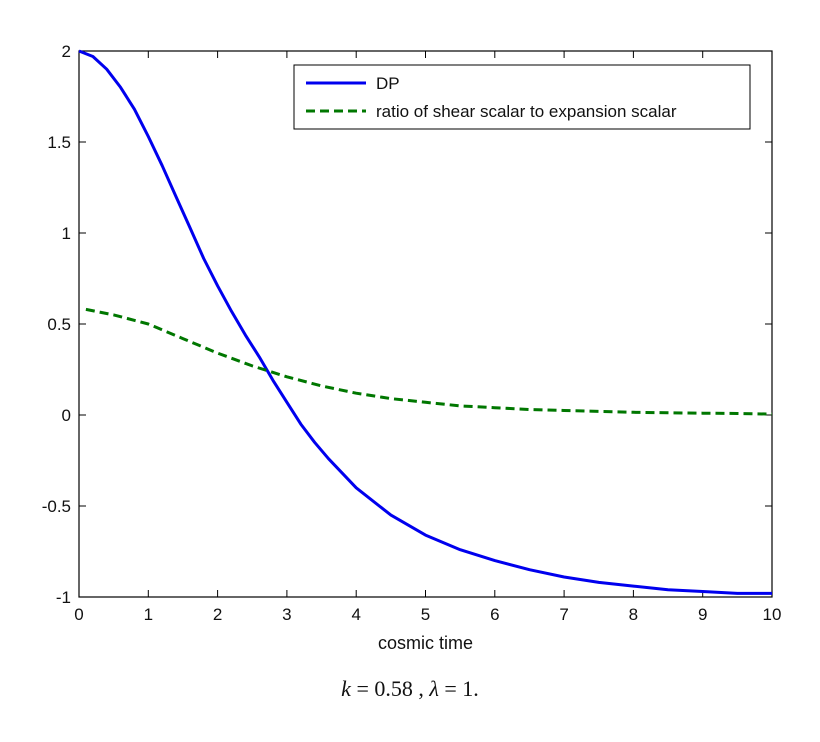 The height and width of the screenshot is (742, 820). What do you see at coordinates (633, 614) in the screenshot?
I see `x-tick-label: 8` at bounding box center [633, 614].